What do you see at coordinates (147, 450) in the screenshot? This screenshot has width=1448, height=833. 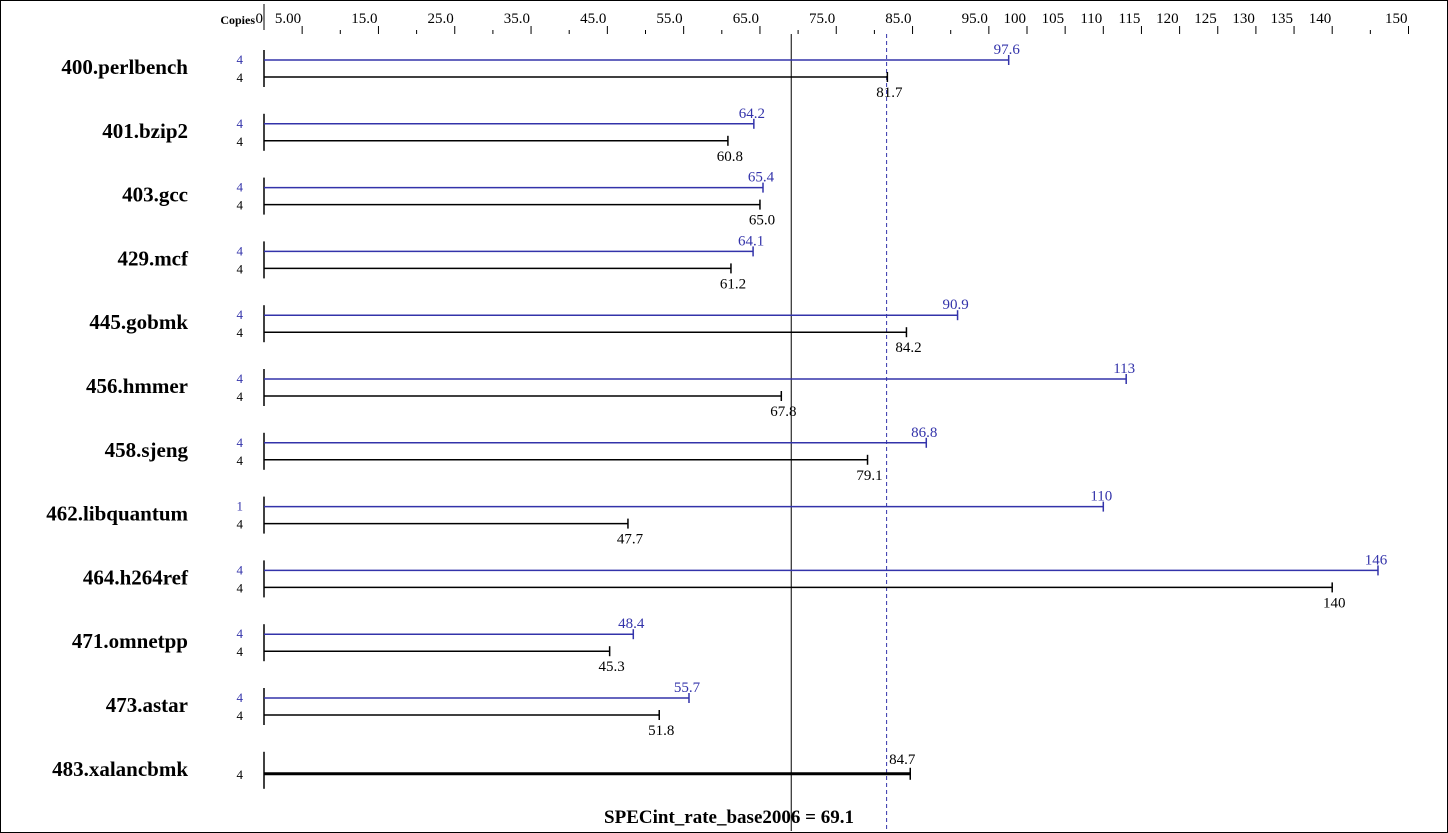 I see `benchmark-label: 458.sjeng` at bounding box center [147, 450].